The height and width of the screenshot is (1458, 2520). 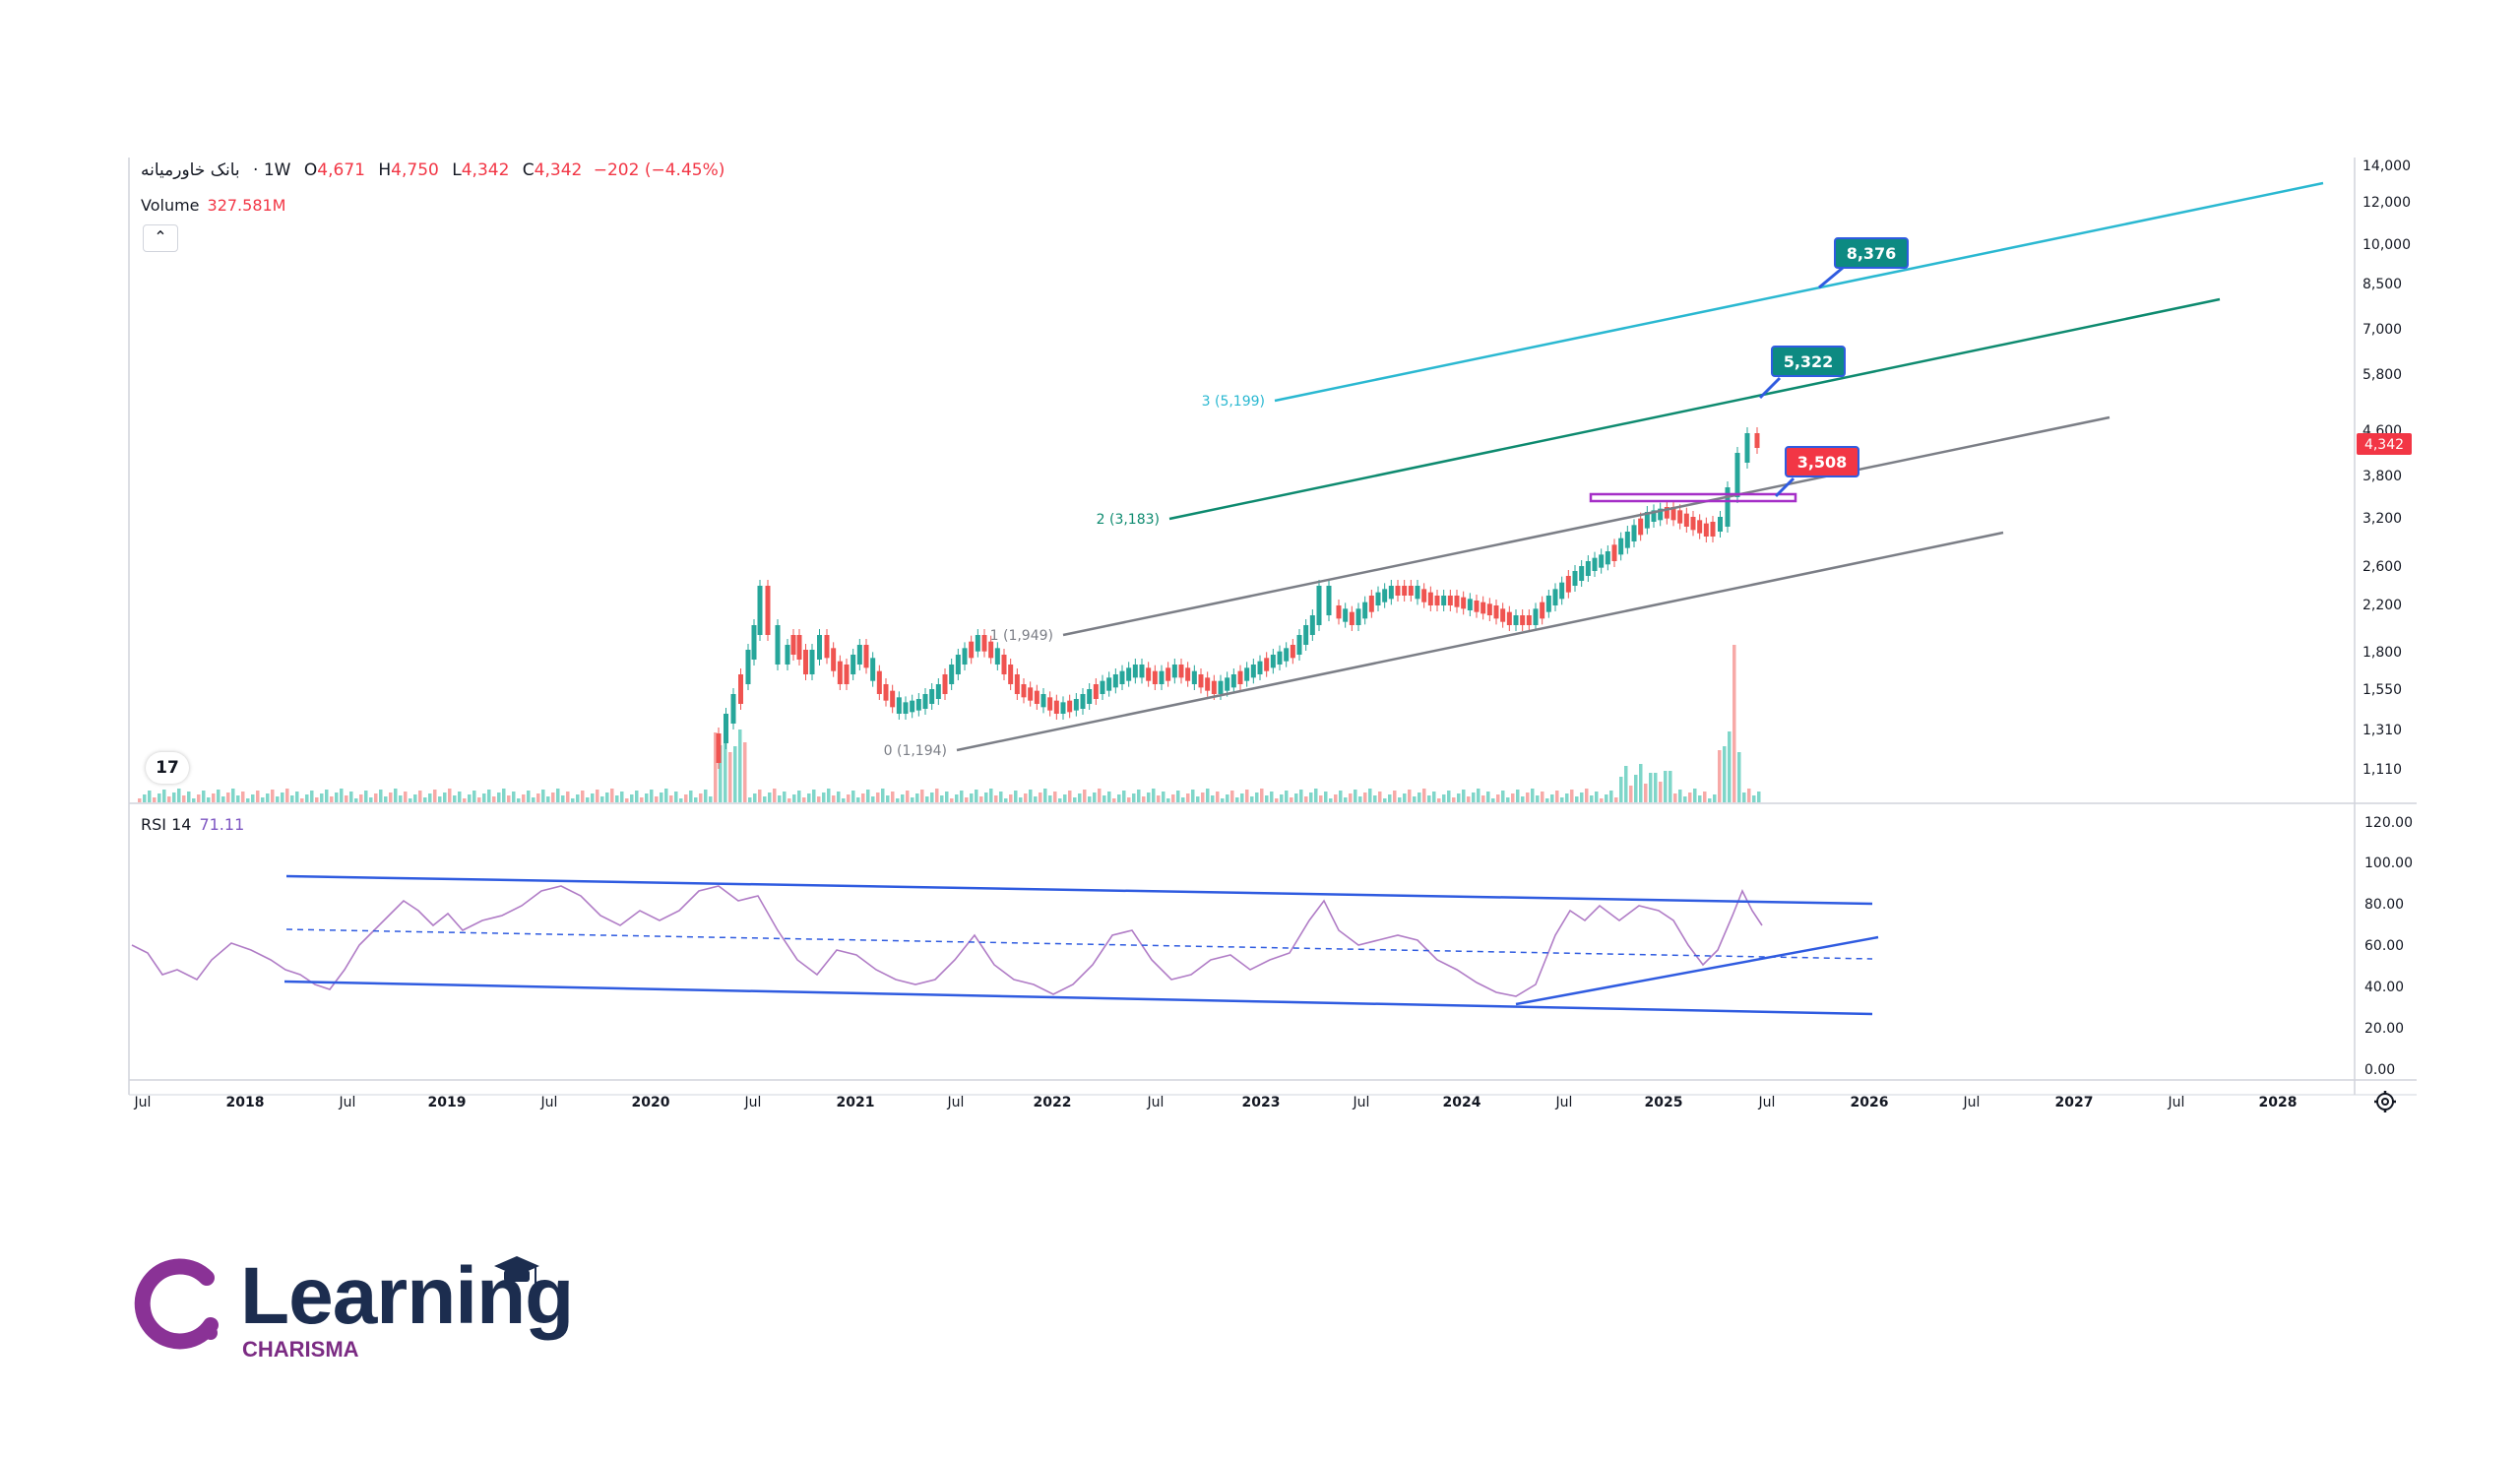 I want to click on rsi-mid-trendline, so click(x=1079, y=944).